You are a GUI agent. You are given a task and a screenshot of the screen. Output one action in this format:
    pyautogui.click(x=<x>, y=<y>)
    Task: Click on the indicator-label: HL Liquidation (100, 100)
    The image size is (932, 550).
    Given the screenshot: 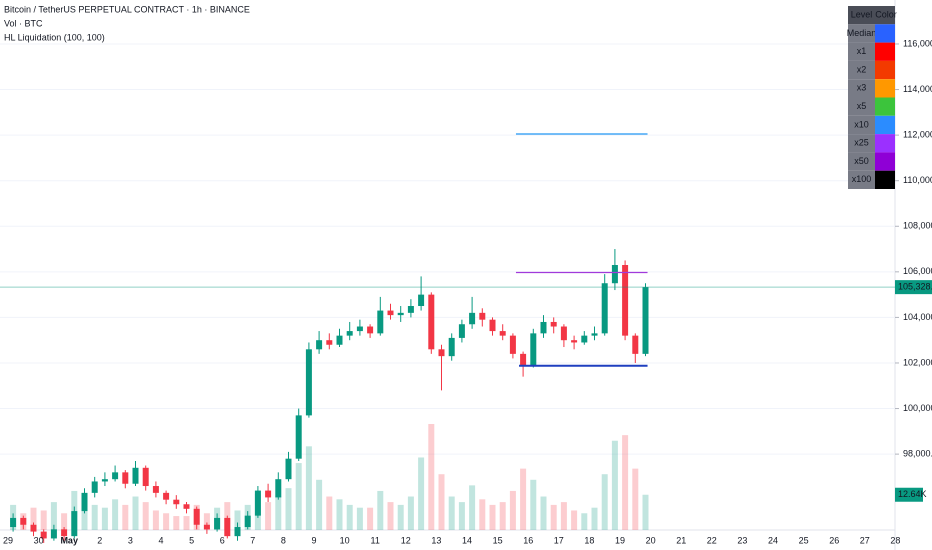 What is the action you would take?
    pyautogui.click(x=54, y=37)
    